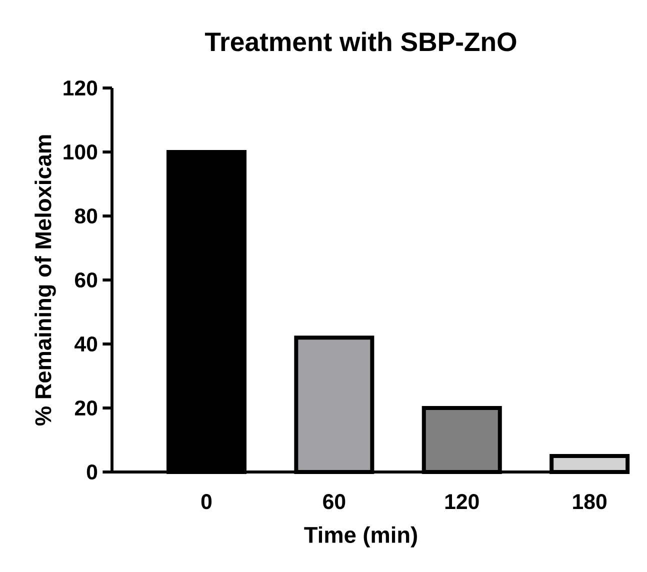 Image resolution: width=647 pixels, height=572 pixels. What do you see at coordinates (86, 408) in the screenshot?
I see `y-tick-label: 20` at bounding box center [86, 408].